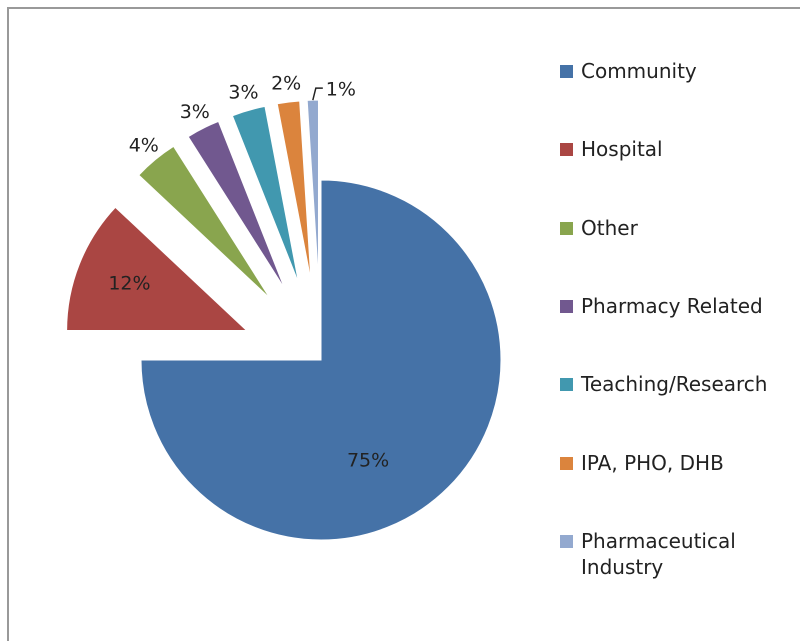  What do you see at coordinates (672, 305) in the screenshot?
I see `legend-label: Pharmacy Related` at bounding box center [672, 305].